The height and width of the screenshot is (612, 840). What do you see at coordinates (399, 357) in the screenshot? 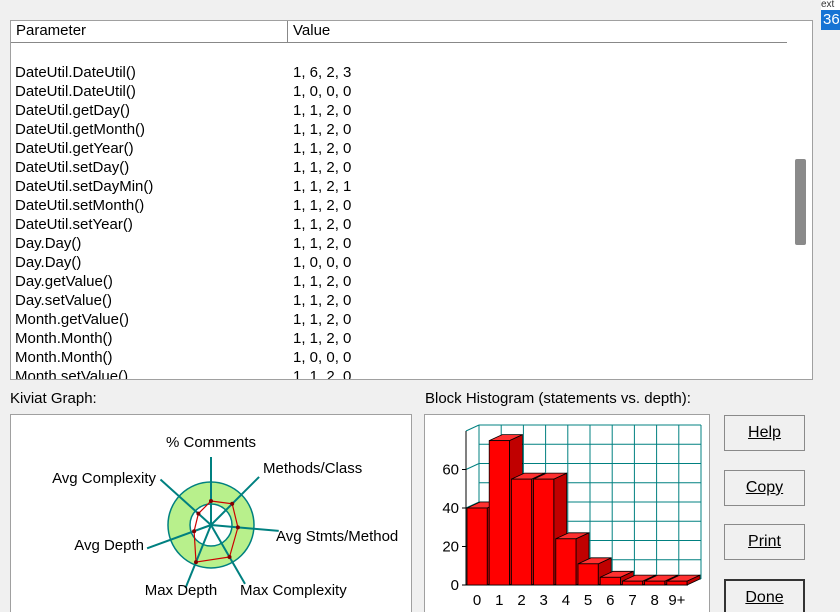
I see `table-row: Month.Month() 1, 0, 0, 0` at bounding box center [399, 357].